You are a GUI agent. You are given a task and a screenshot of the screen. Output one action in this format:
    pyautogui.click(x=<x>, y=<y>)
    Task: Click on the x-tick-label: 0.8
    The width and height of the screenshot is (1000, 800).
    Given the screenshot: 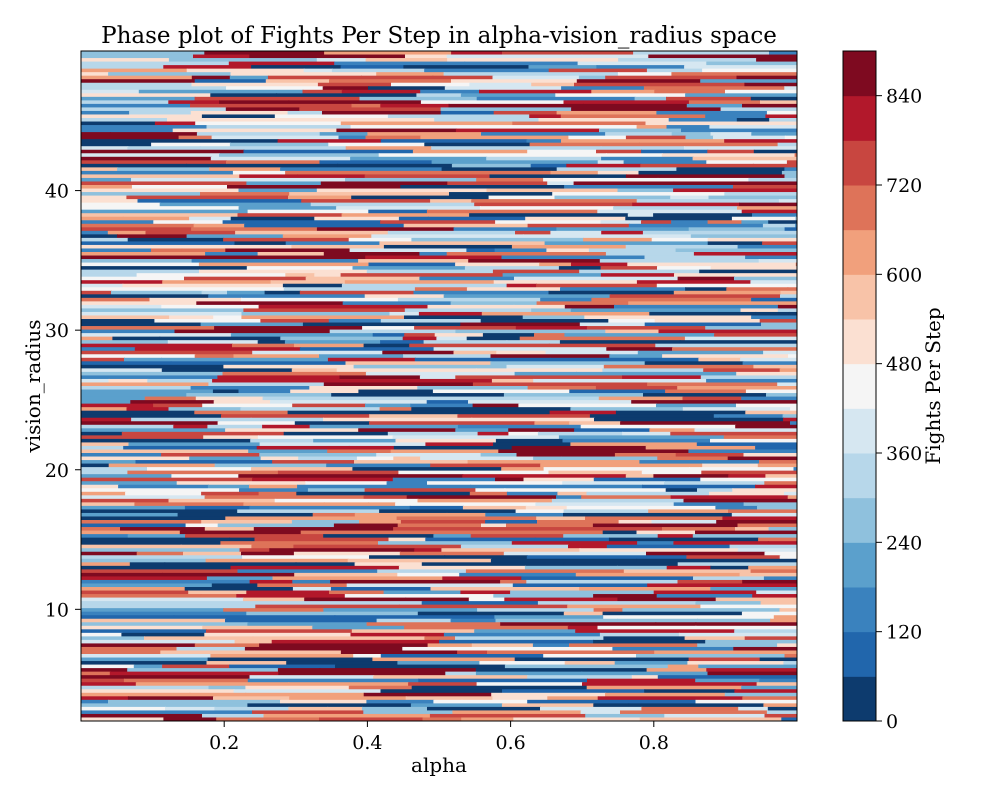 What is the action you would take?
    pyautogui.click(x=654, y=743)
    